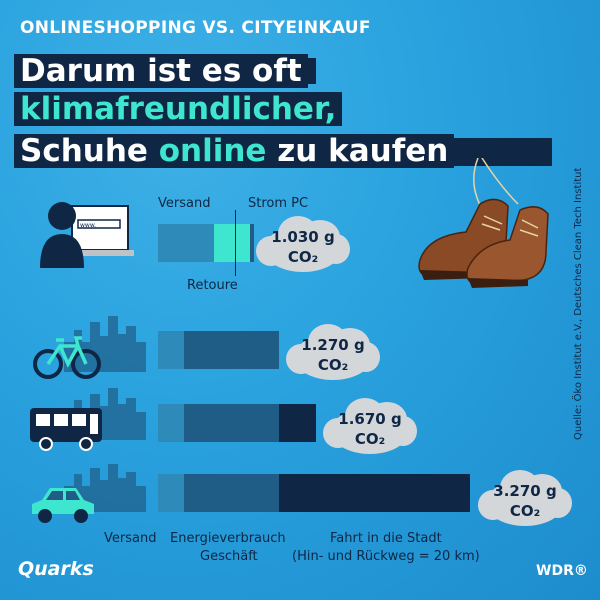 Image resolution: width=600 pixels, height=600 pixels. I want to click on headline-line-3: Schuhe online zu kaufen, so click(234, 151).